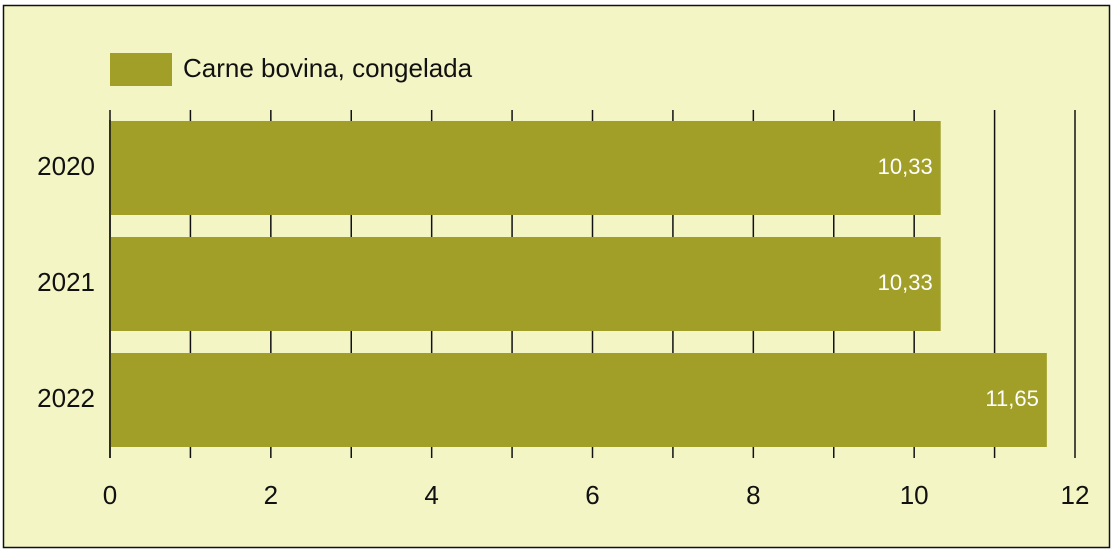  What do you see at coordinates (328, 68) in the screenshot?
I see `legend-label: Carne bovina, congelada` at bounding box center [328, 68].